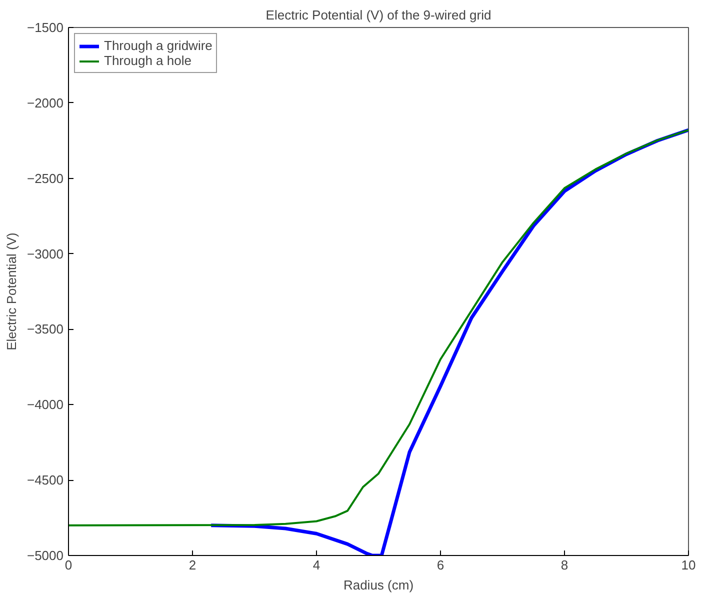 Image resolution: width=703 pixels, height=598 pixels. I want to click on y-tick-label: −2000, so click(45, 102).